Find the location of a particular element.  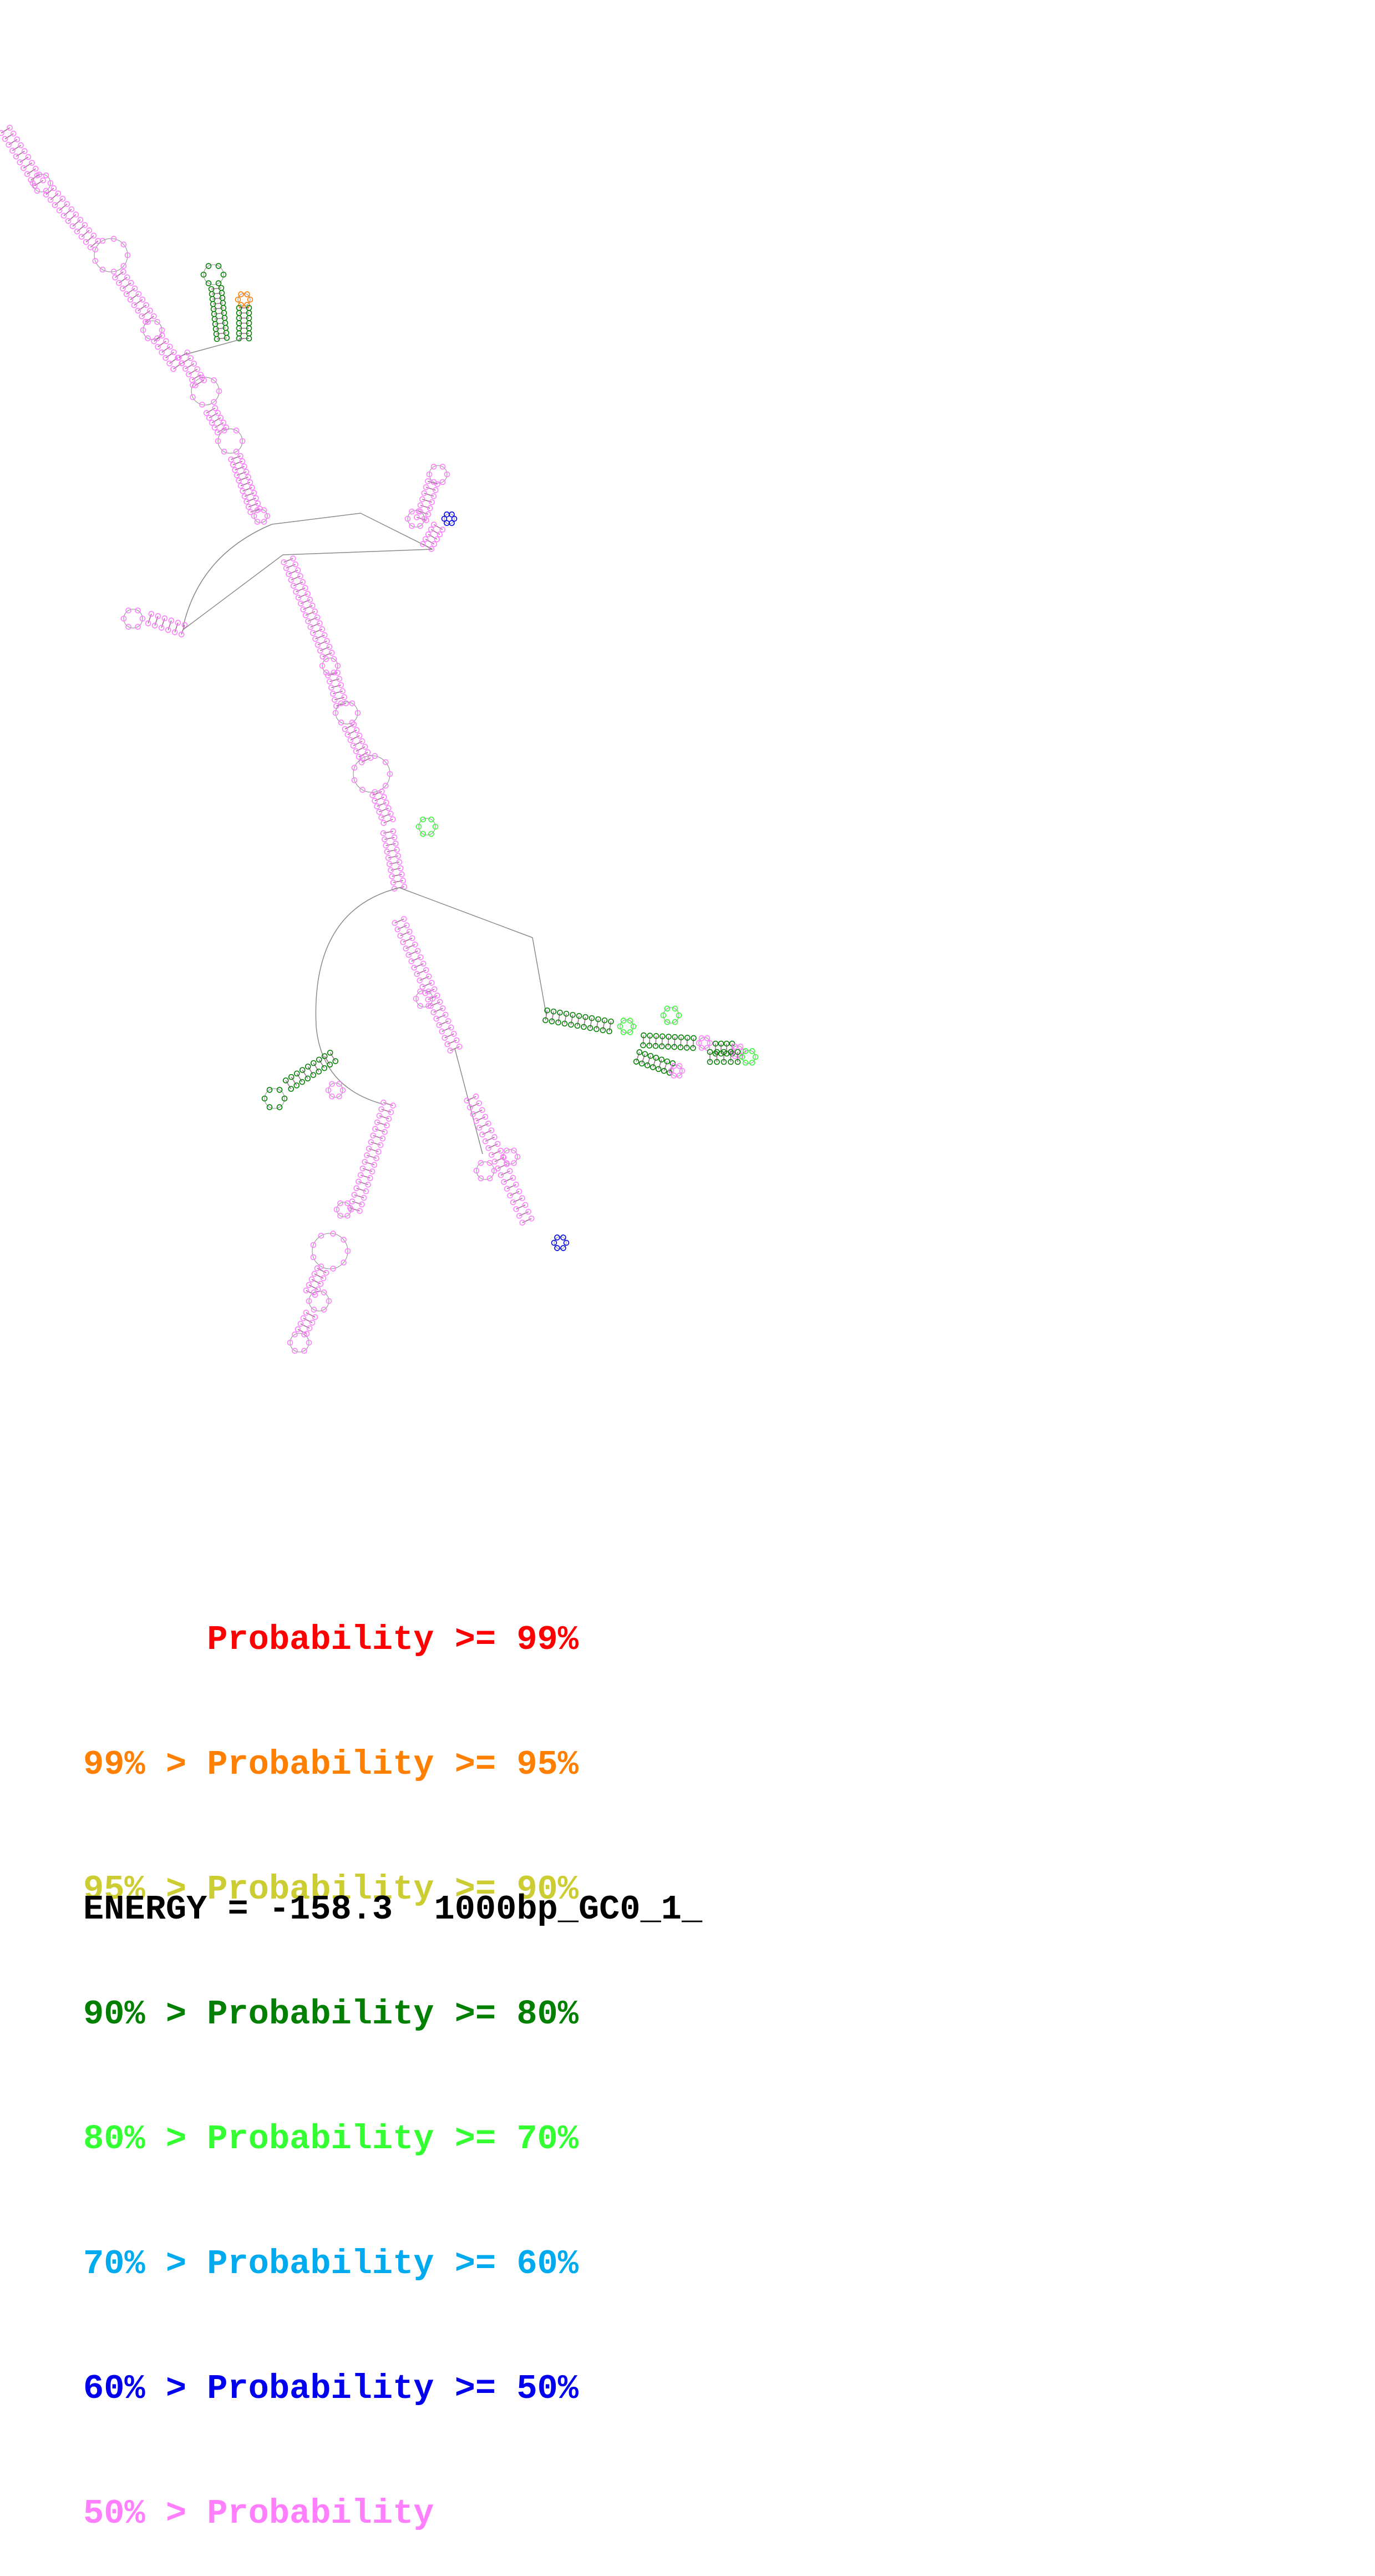

loop-i-base is located at coordinates (257, 510).